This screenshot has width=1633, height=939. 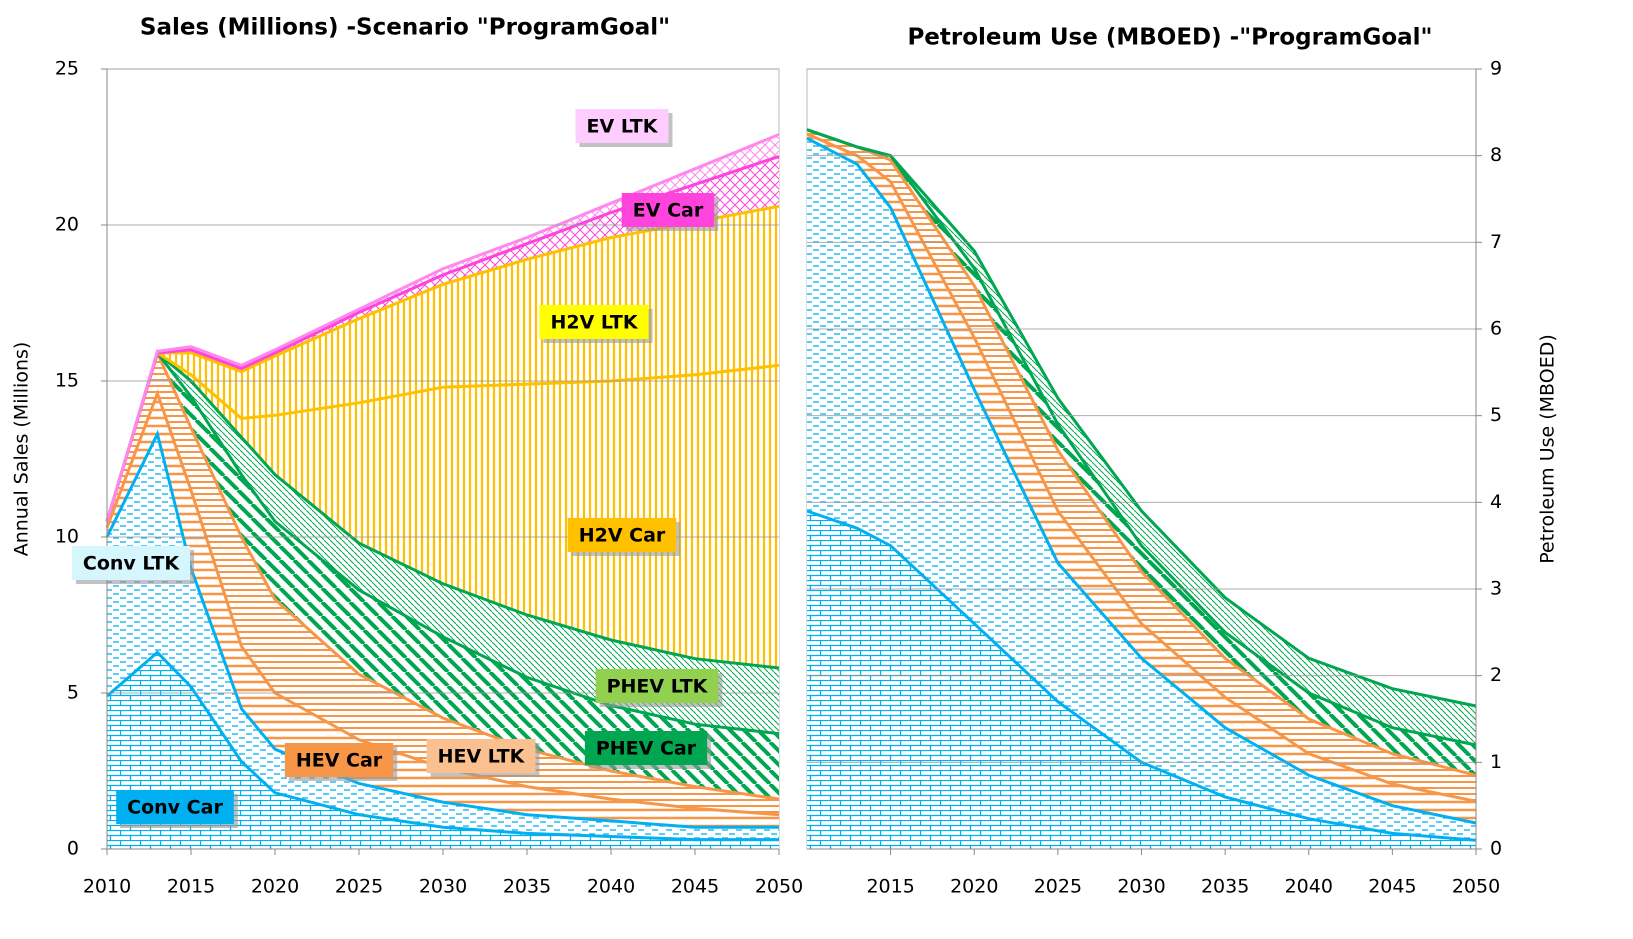 I want to click on label-text: EV Car, so click(x=668, y=211).